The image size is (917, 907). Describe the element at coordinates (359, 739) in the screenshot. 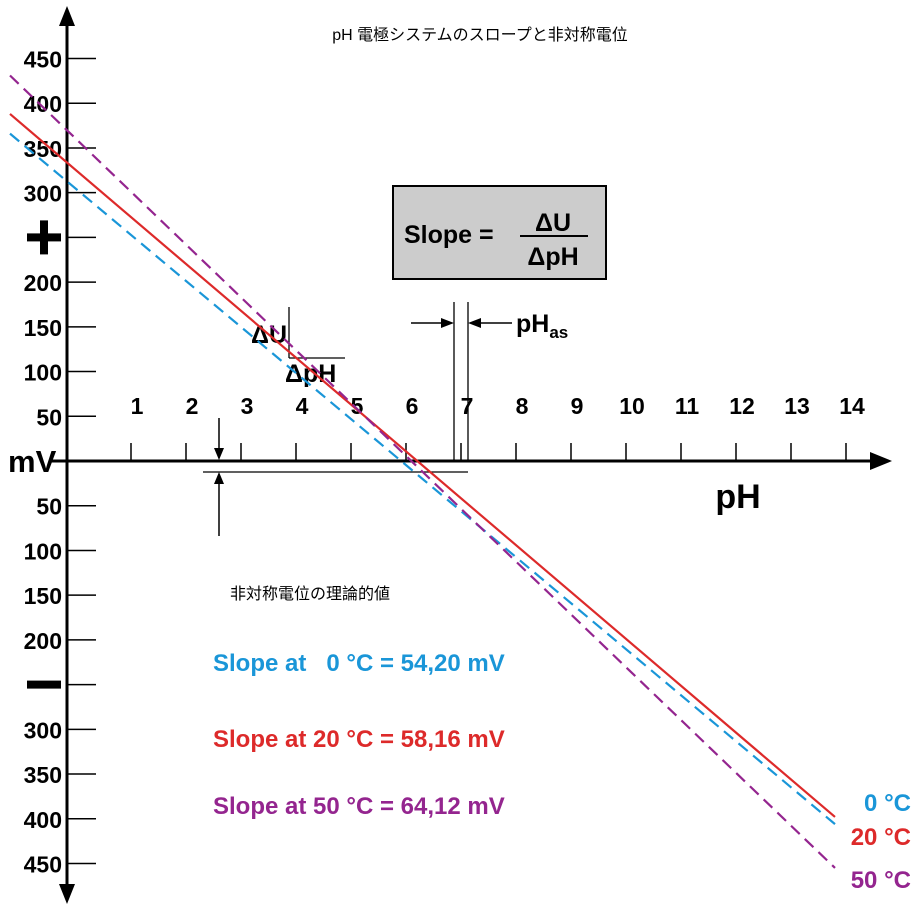

I see `legend-entry: Slope at 20 °C = 58,16 mV` at that location.